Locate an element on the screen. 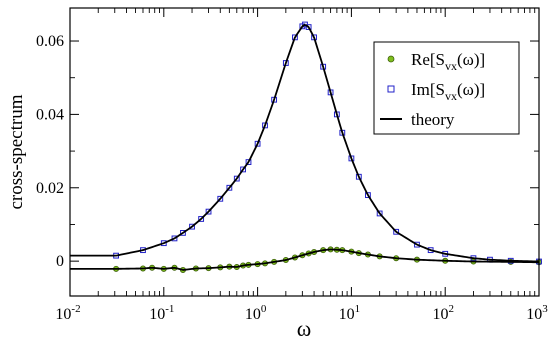  x-tick-label: 10² is located at coordinates (443, 313).